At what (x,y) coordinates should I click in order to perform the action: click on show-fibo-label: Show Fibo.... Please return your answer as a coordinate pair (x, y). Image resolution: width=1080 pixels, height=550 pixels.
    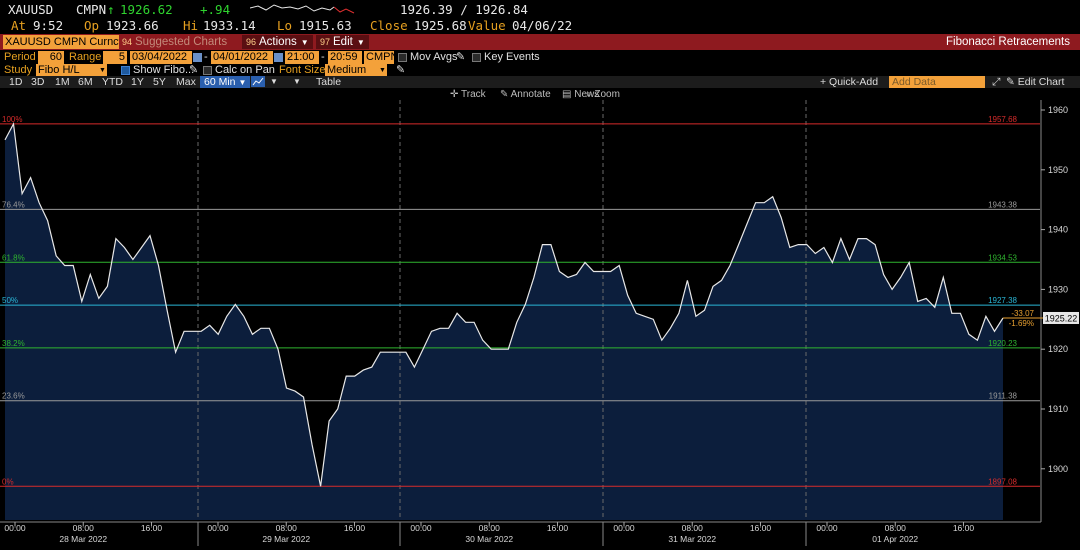
    Looking at the image, I should click on (164, 70).